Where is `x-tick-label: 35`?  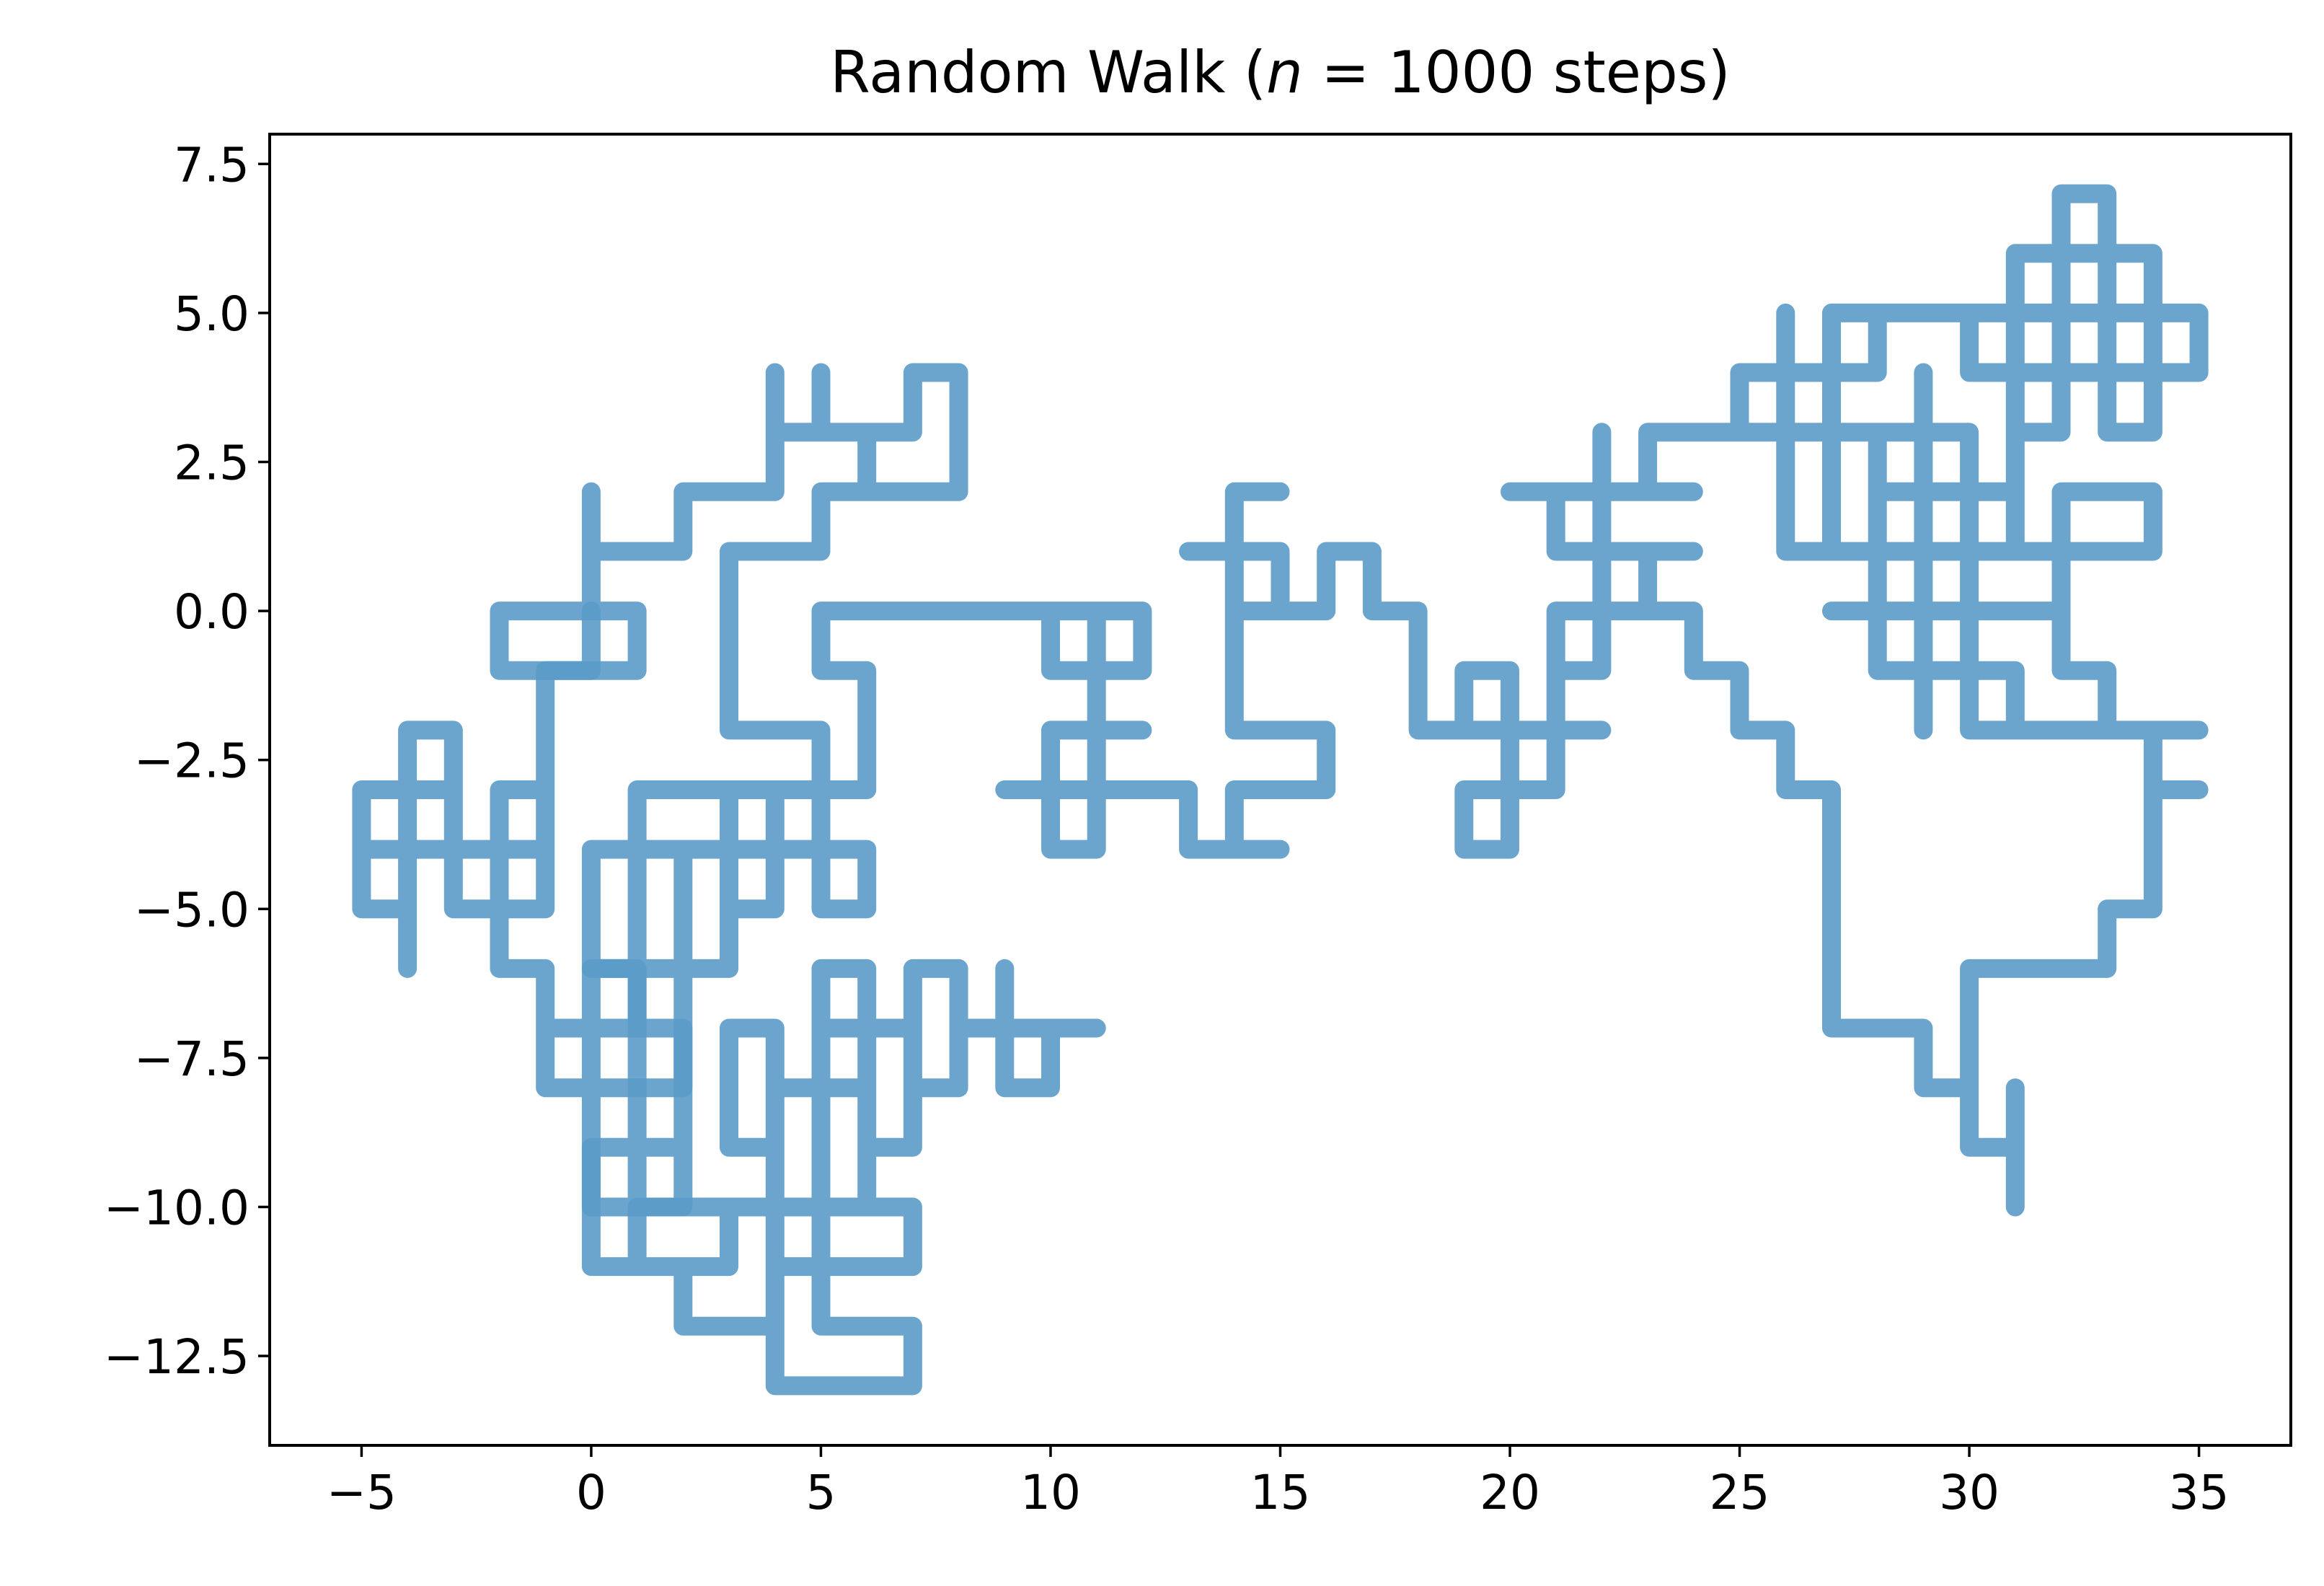
x-tick-label: 35 is located at coordinates (2199, 1492).